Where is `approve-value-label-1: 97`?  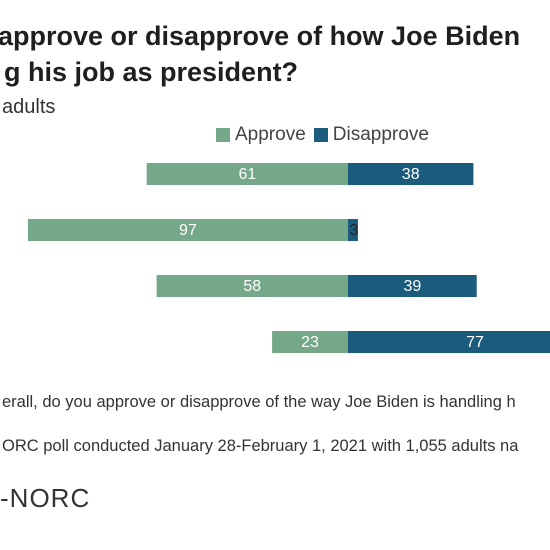
approve-value-label-1: 97 is located at coordinates (188, 230).